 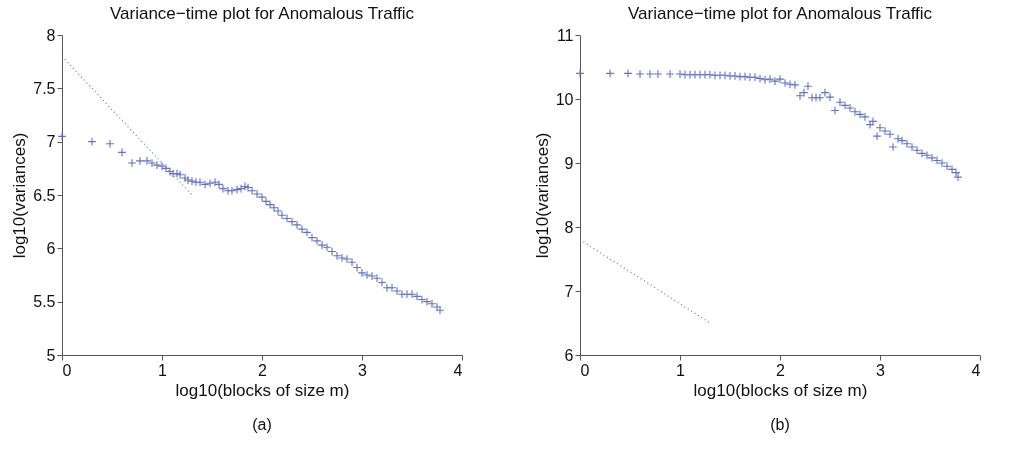 I want to click on text: (a), so click(x=262, y=424).